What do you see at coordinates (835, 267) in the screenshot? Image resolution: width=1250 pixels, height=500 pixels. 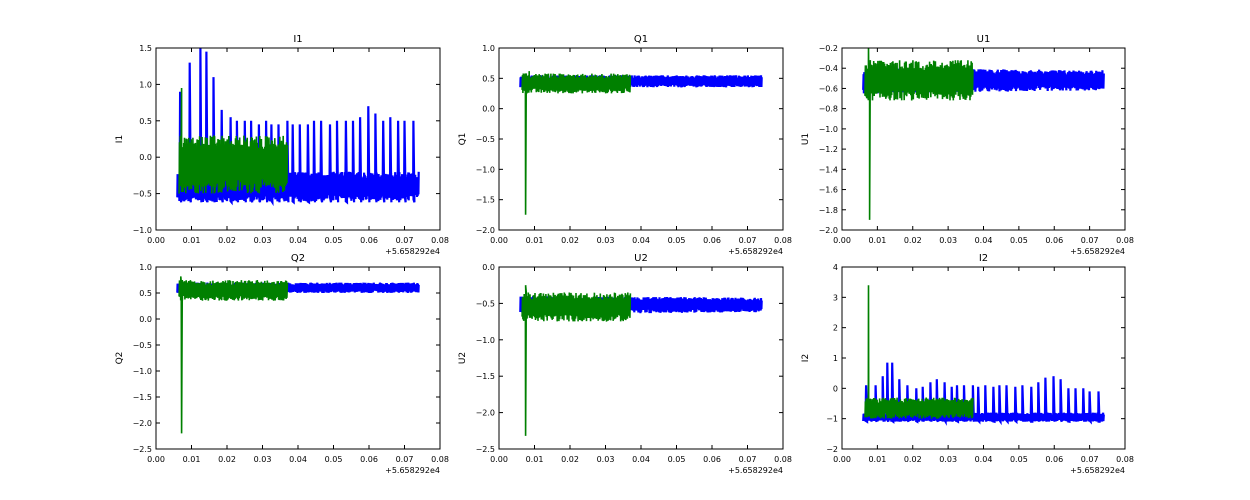 I see `y-tick-label: 4` at bounding box center [835, 267].